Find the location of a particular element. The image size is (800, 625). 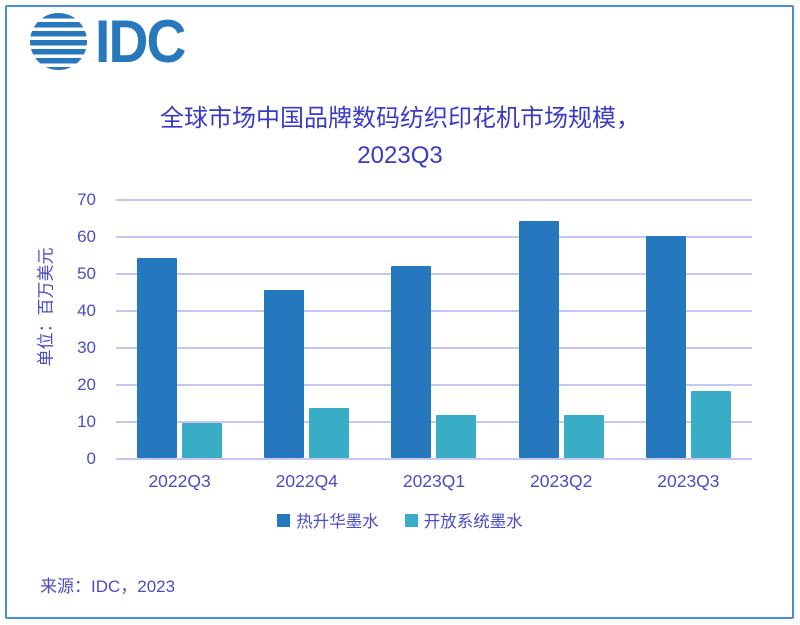

idc-logo: IDC is located at coordinates (111, 41).